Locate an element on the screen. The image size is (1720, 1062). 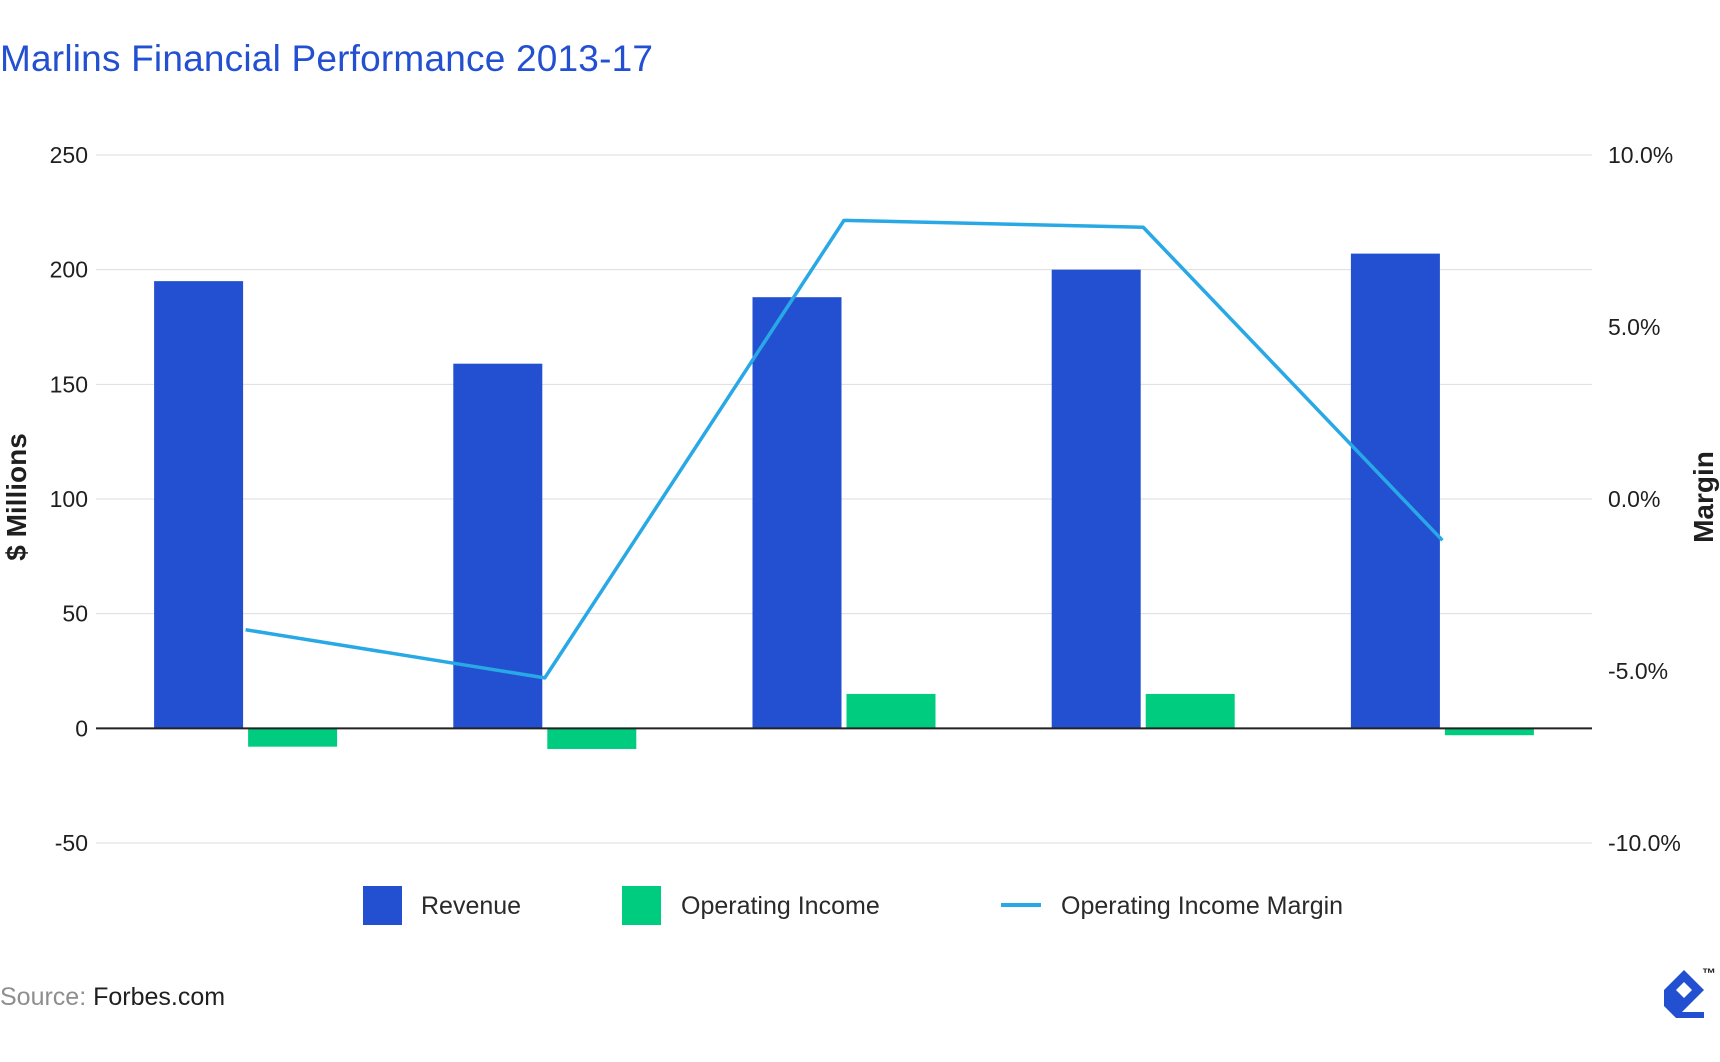
y-tick-label: 100 is located at coordinates (69, 499).